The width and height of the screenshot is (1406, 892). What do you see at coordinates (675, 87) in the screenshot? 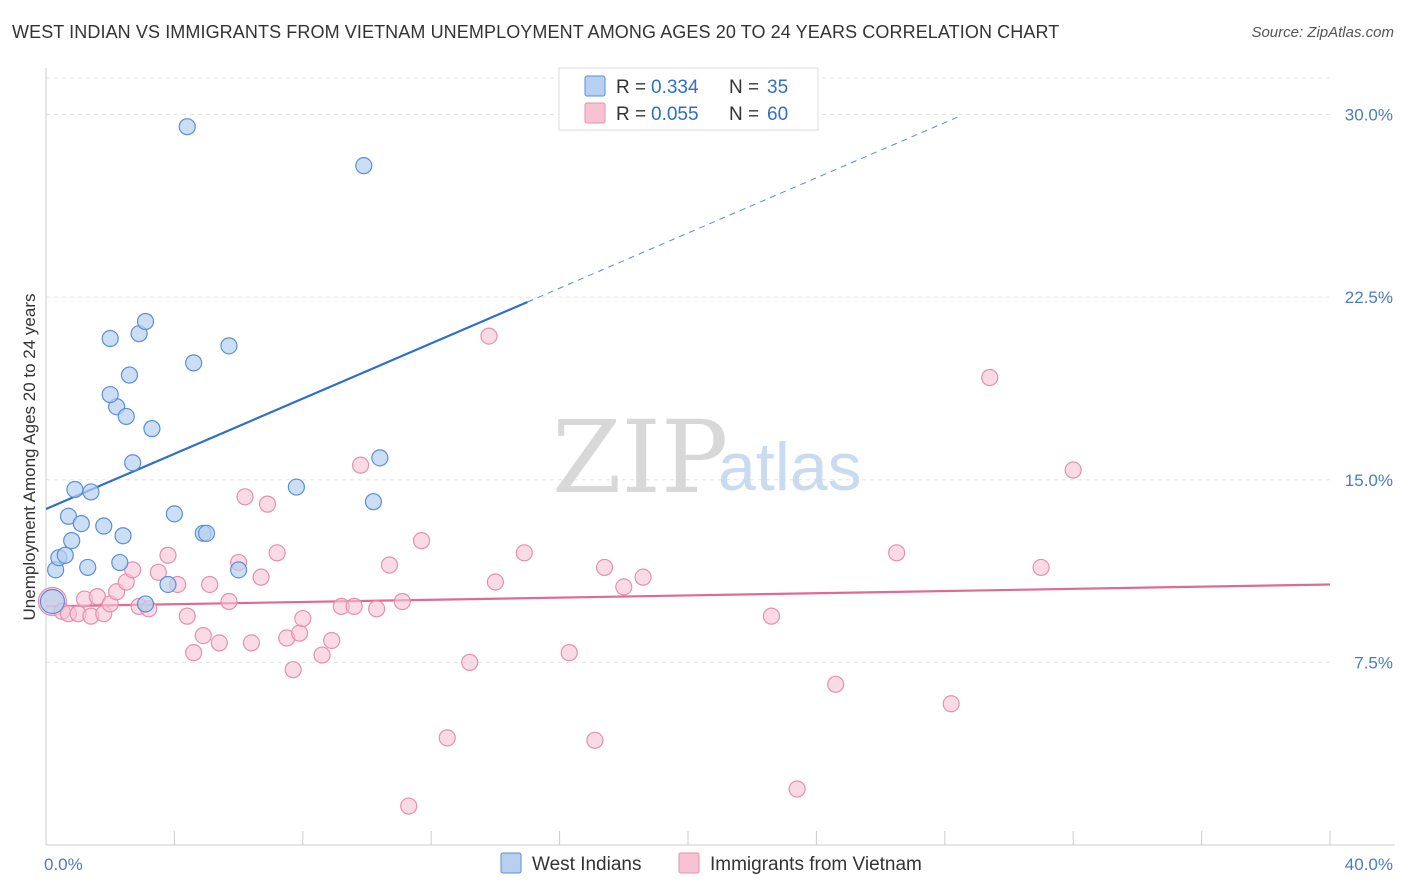
I see `legend-r-value-0: 0.334` at bounding box center [675, 87].